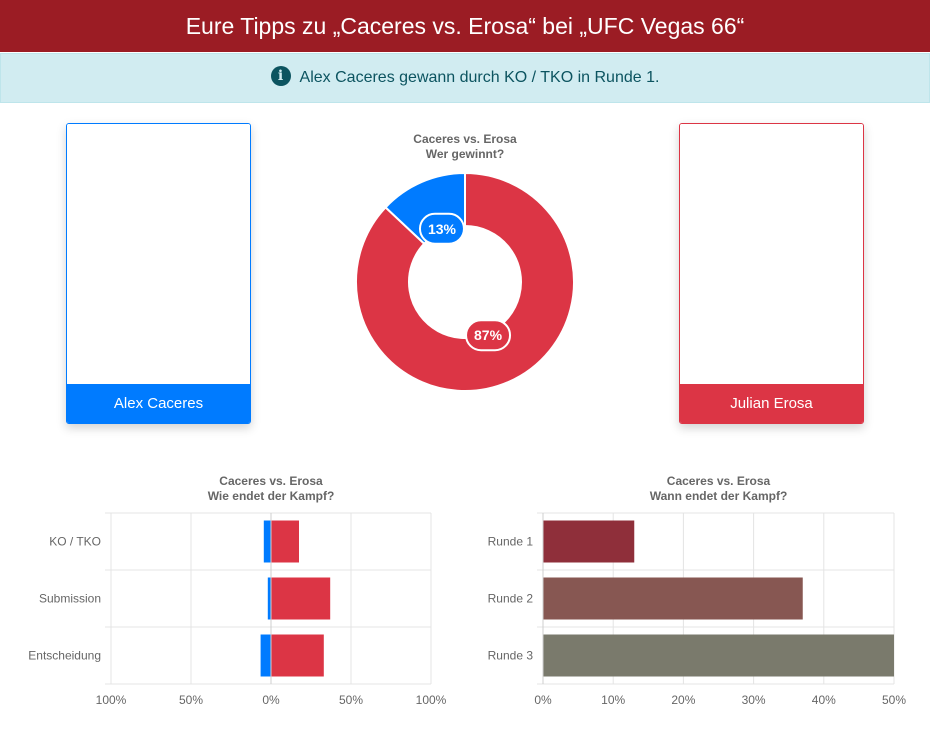  What do you see at coordinates (75, 542) in the screenshot?
I see `y-tick-label: KO / TKO` at bounding box center [75, 542].